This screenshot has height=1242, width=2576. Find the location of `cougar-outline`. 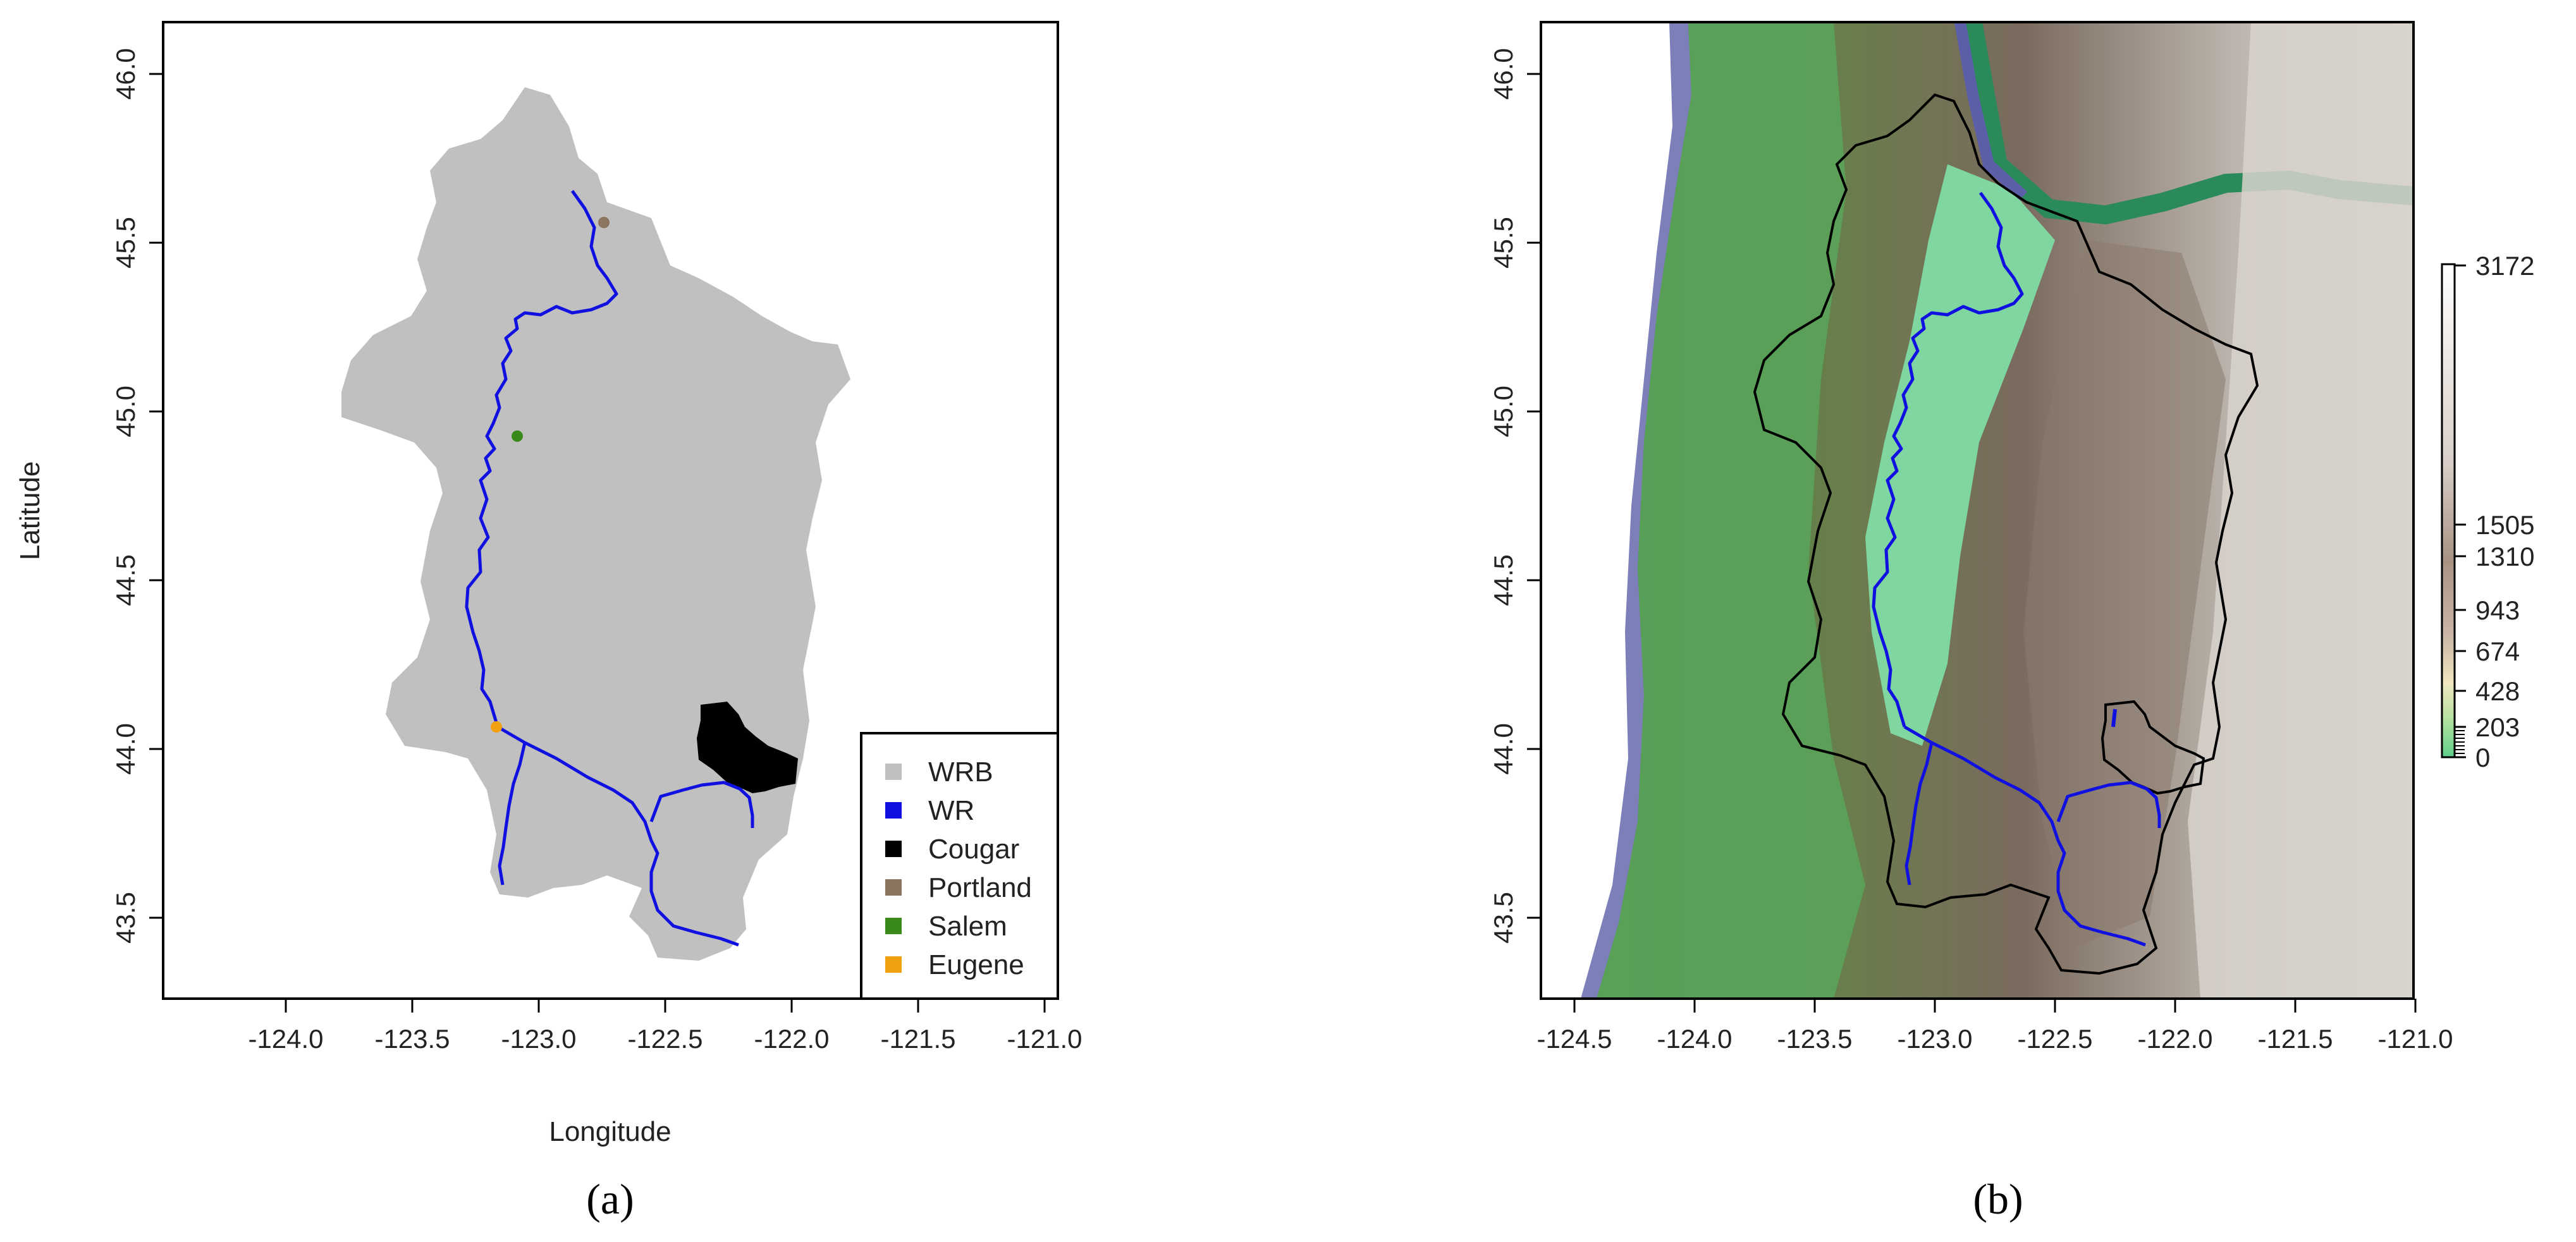

cougar-outline is located at coordinates (2153, 747).